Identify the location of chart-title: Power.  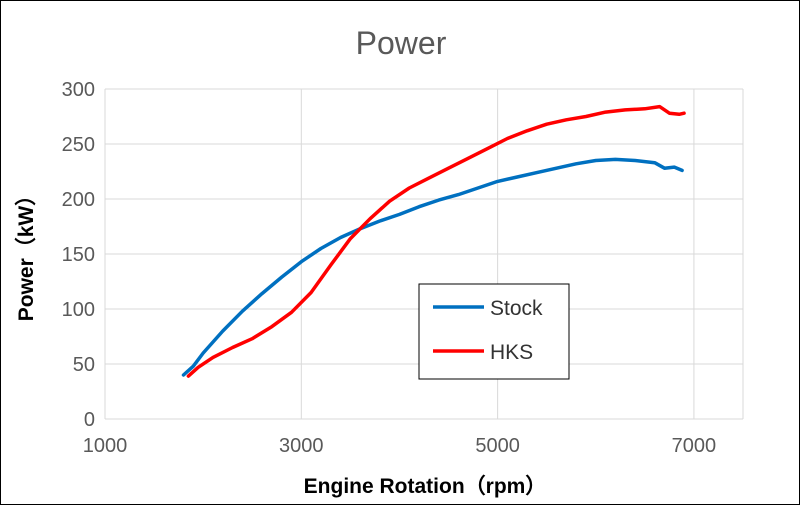
(401, 43).